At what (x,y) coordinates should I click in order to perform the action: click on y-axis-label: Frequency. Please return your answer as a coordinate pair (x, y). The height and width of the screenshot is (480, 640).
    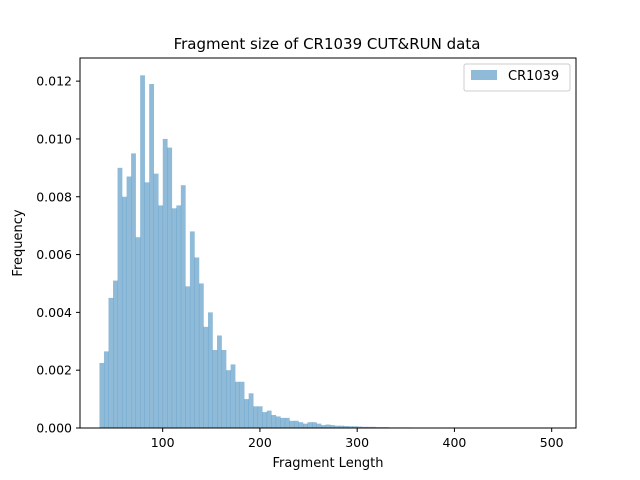
    Looking at the image, I should click on (18, 242).